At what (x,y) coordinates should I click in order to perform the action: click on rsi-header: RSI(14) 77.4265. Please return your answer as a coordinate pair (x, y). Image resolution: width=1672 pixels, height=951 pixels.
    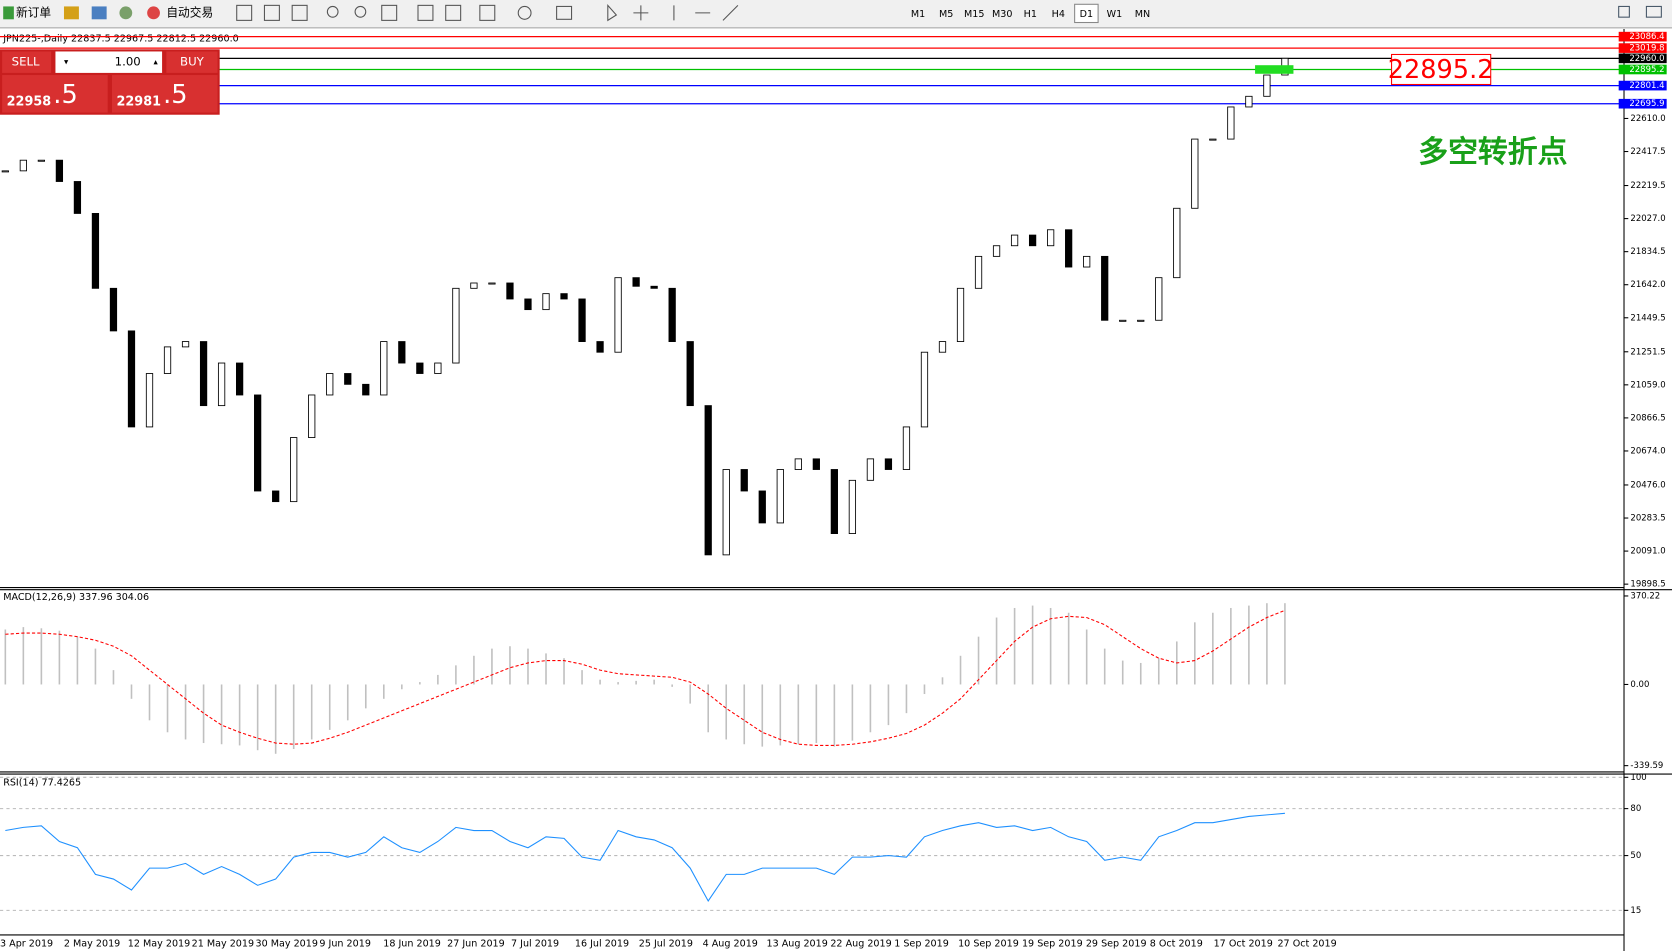
    Looking at the image, I should click on (42, 783).